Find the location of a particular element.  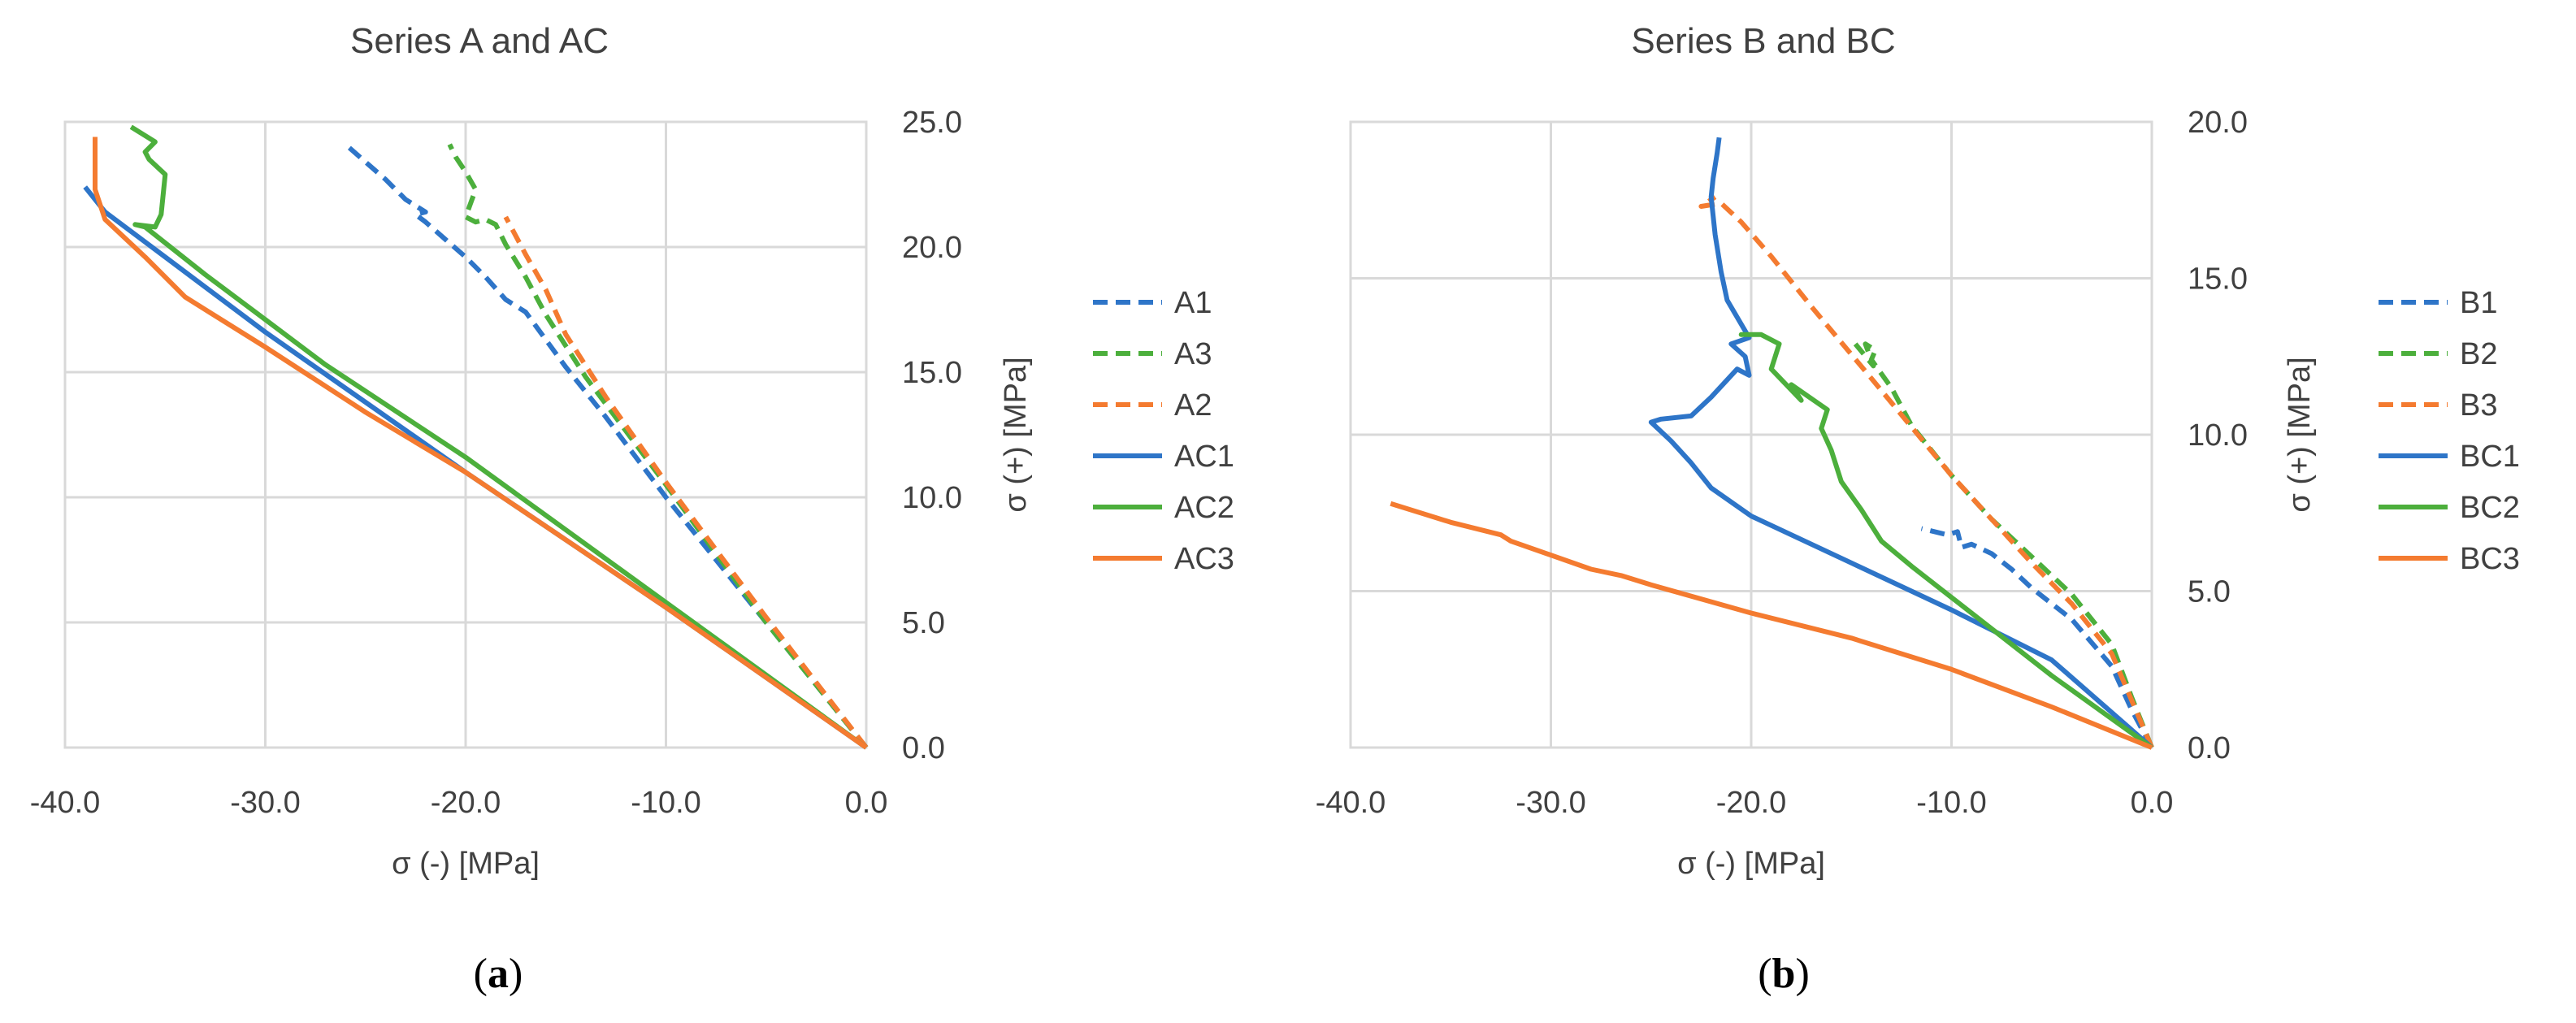

series-line-a3 is located at coordinates (658, 446).